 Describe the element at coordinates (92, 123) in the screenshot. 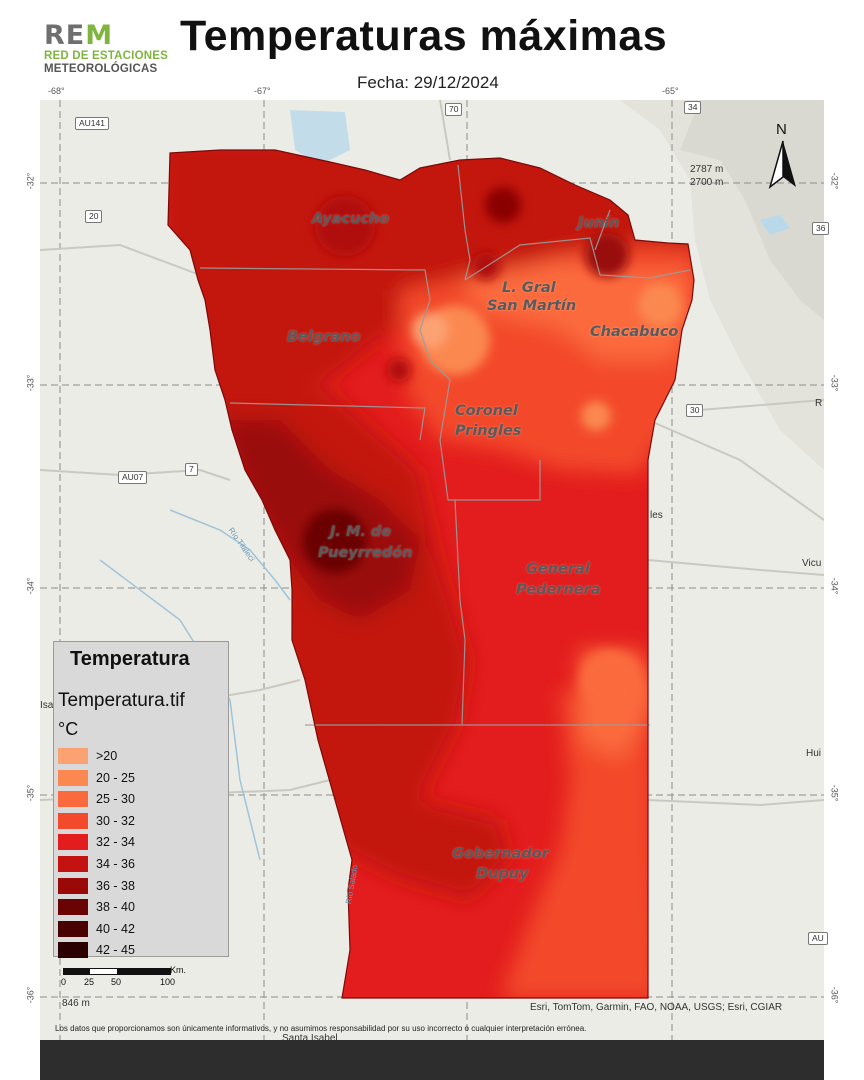

I see `road-shield-au141: AU141` at that location.